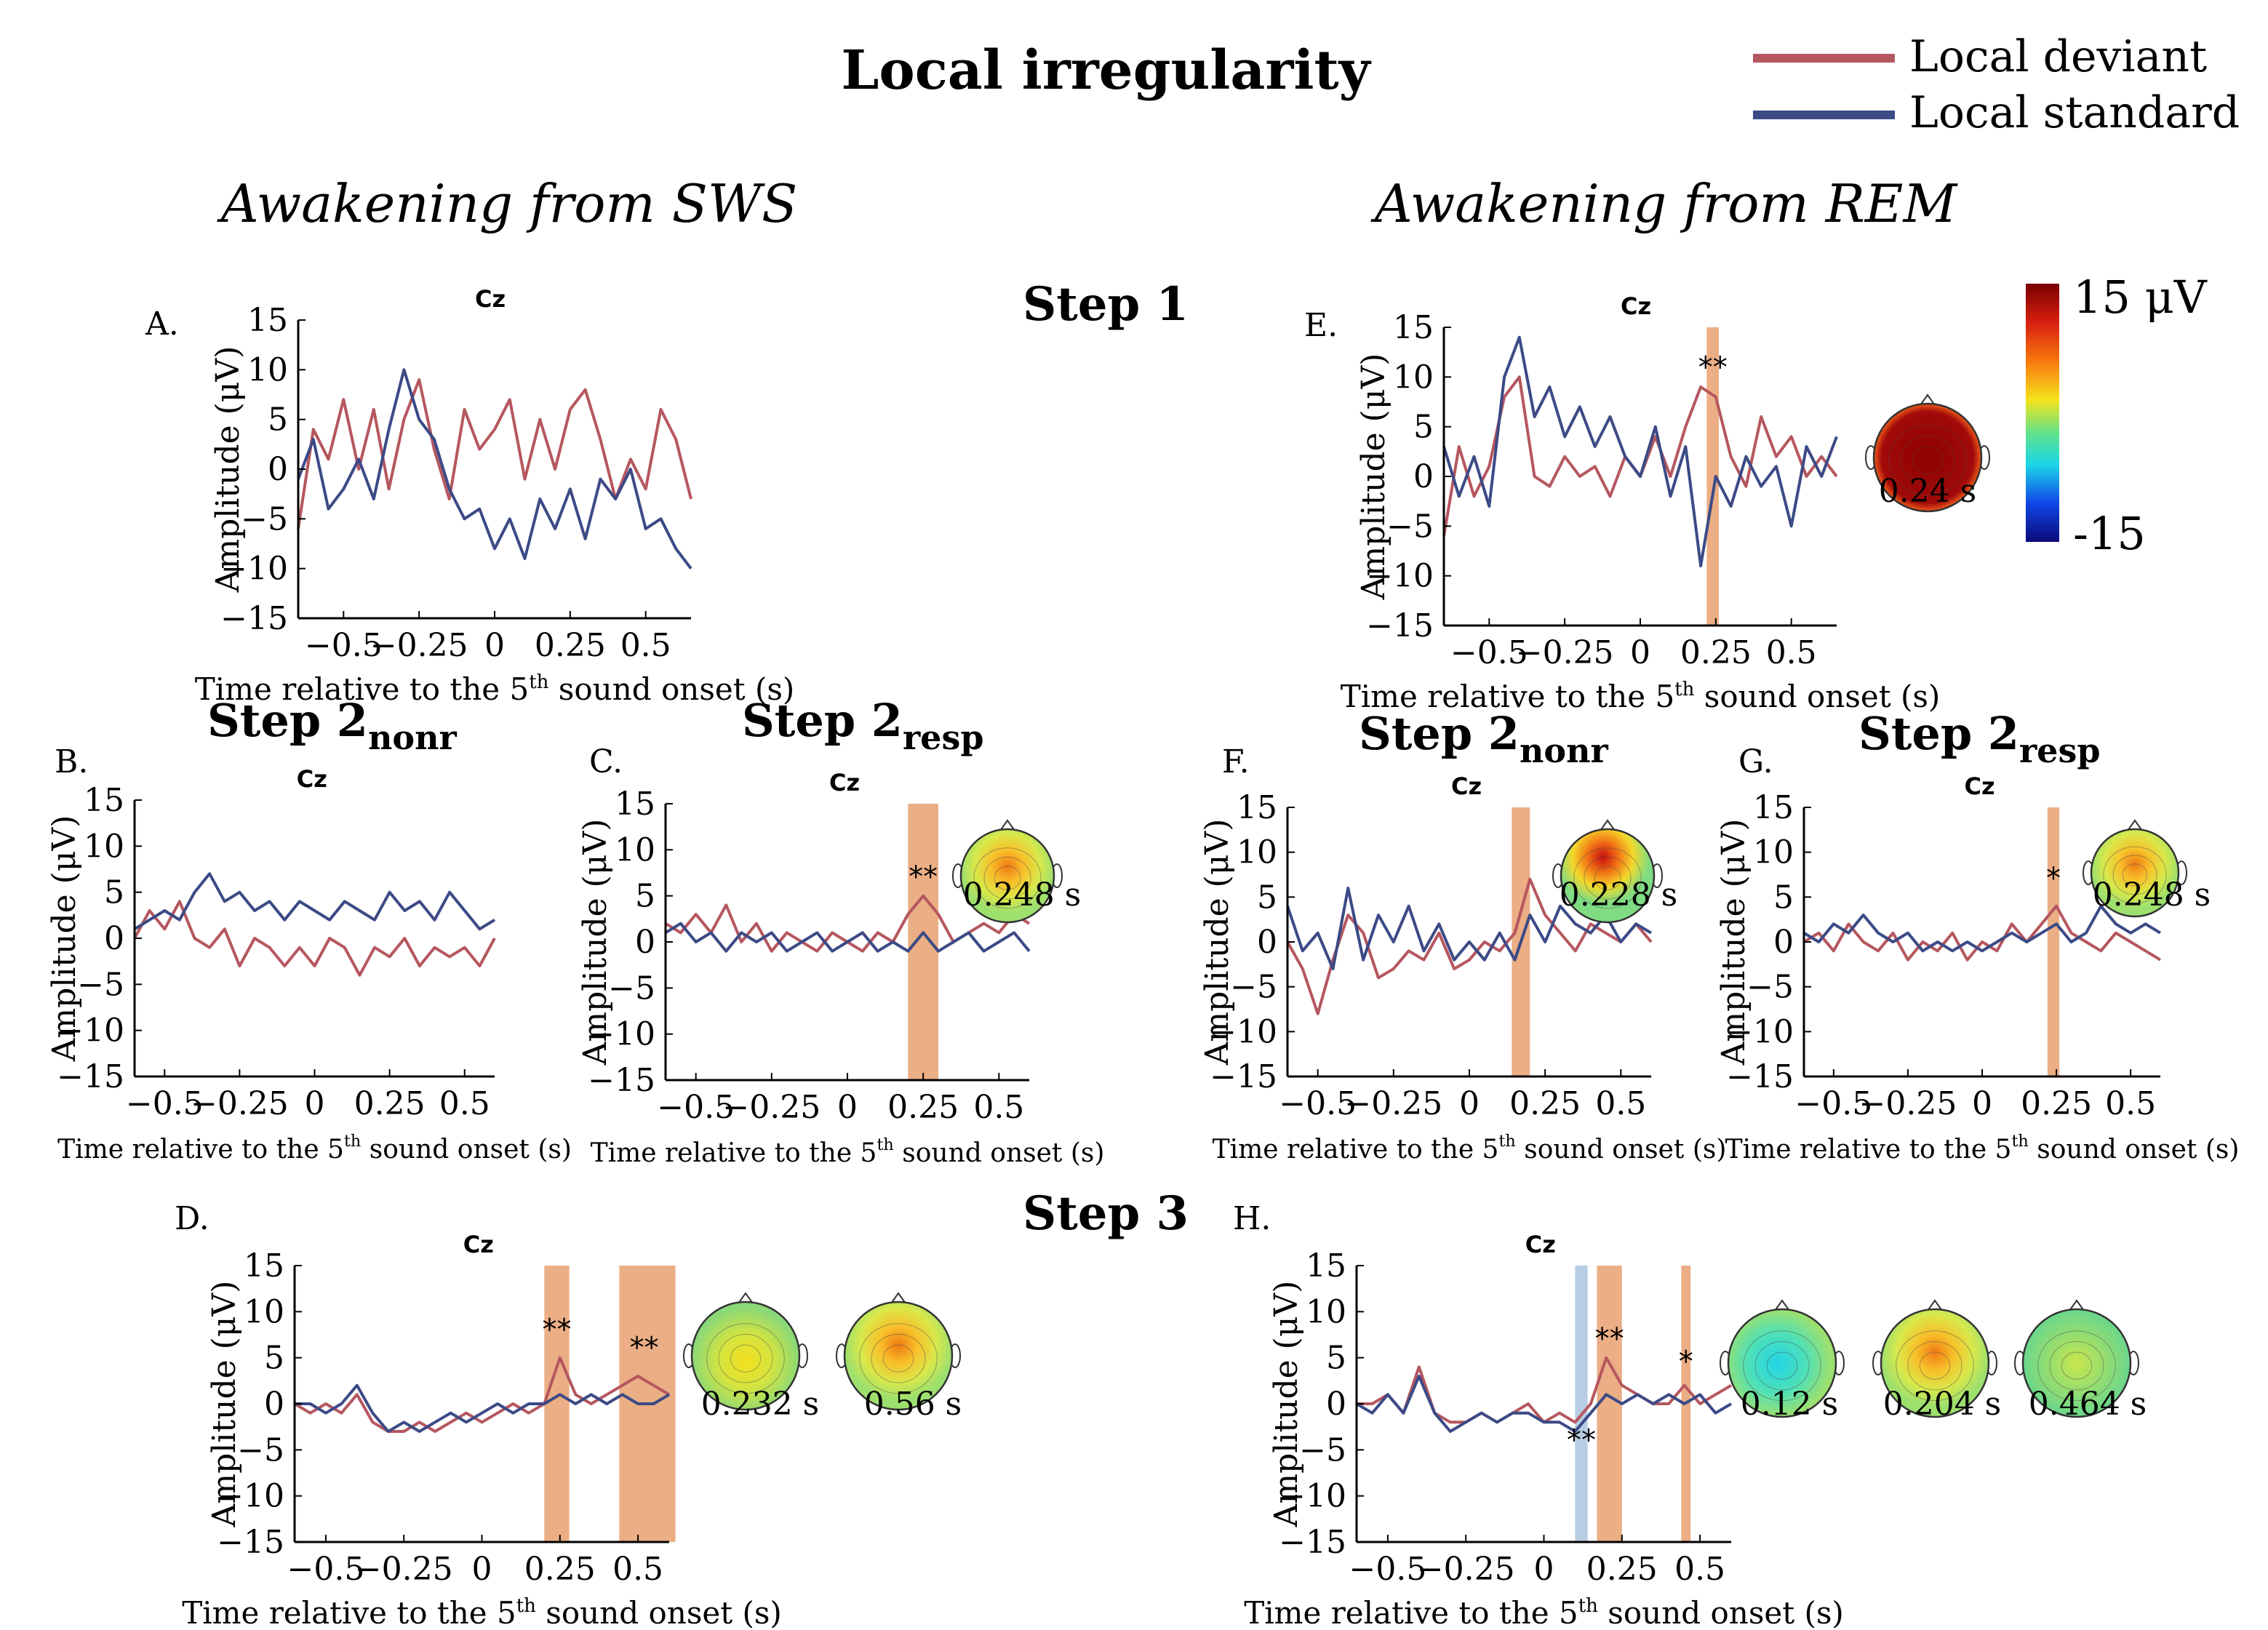  What do you see at coordinates (2074, 112) in the screenshot?
I see `legend-label-standard: Local standard` at bounding box center [2074, 112].